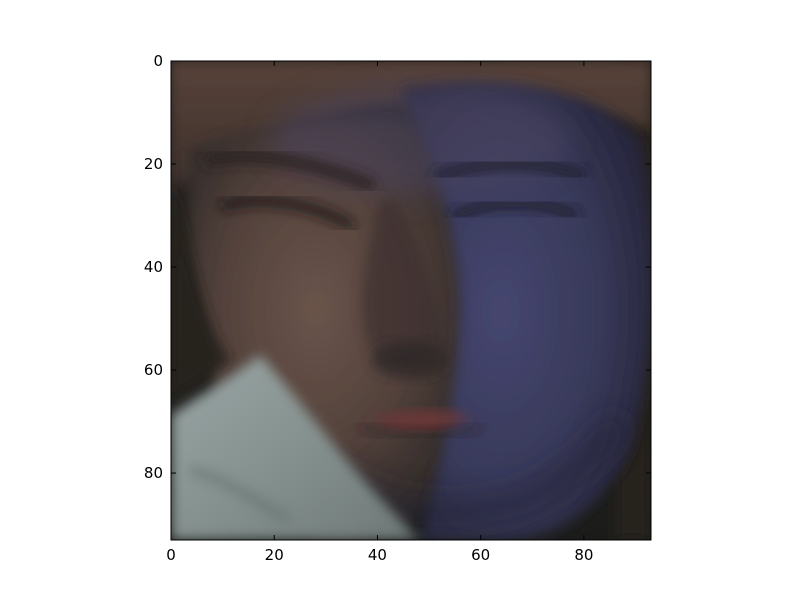 This screenshot has width=800, height=600. Describe the element at coordinates (153, 267) in the screenshot. I see `y-tick-label: 40` at that location.